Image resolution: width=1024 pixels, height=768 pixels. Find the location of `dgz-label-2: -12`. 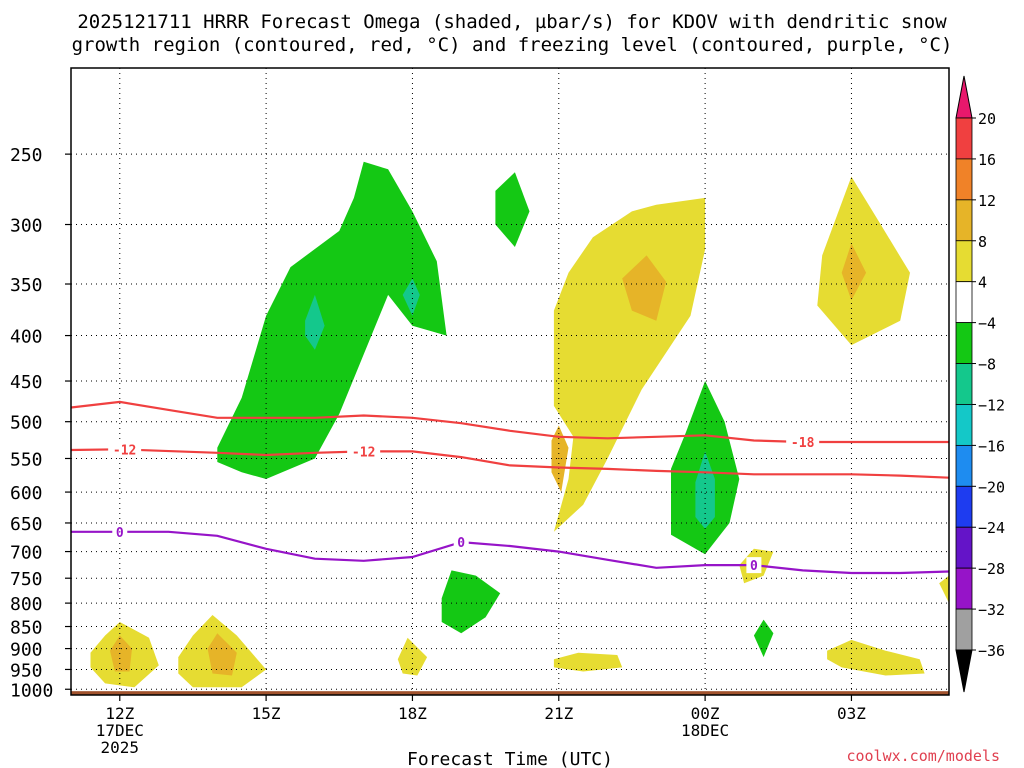

dgz-label-2: -12 is located at coordinates (363, 452).